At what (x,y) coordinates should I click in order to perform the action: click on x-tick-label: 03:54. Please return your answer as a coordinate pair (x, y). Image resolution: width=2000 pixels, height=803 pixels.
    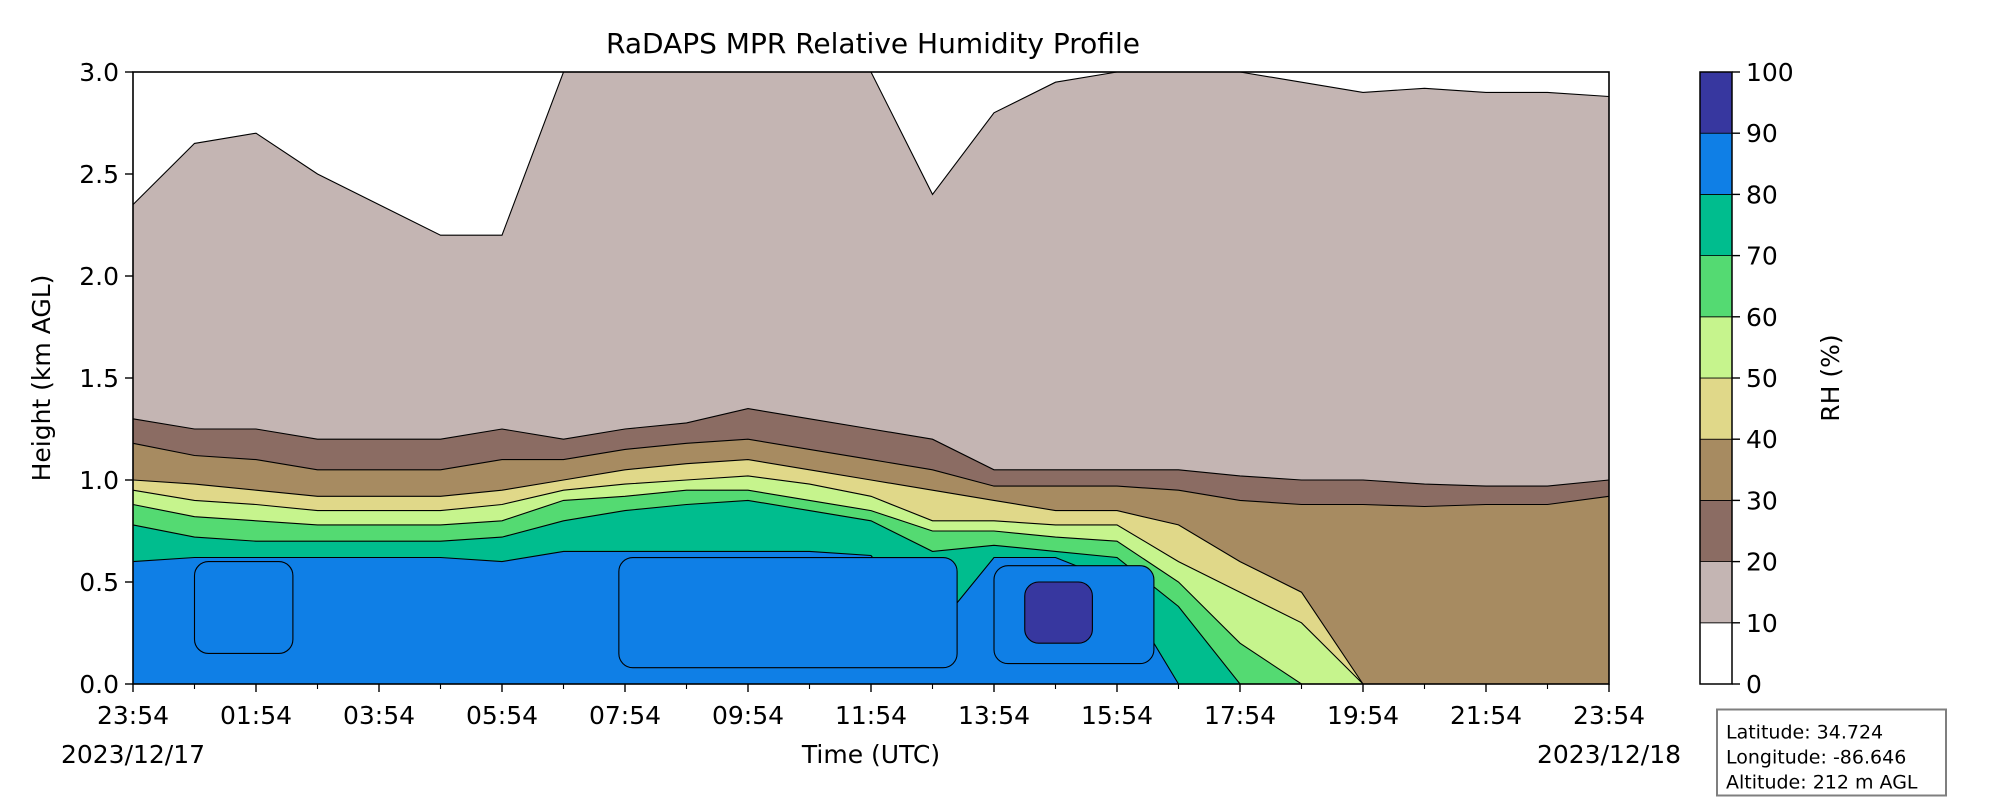
    Looking at the image, I should click on (379, 715).